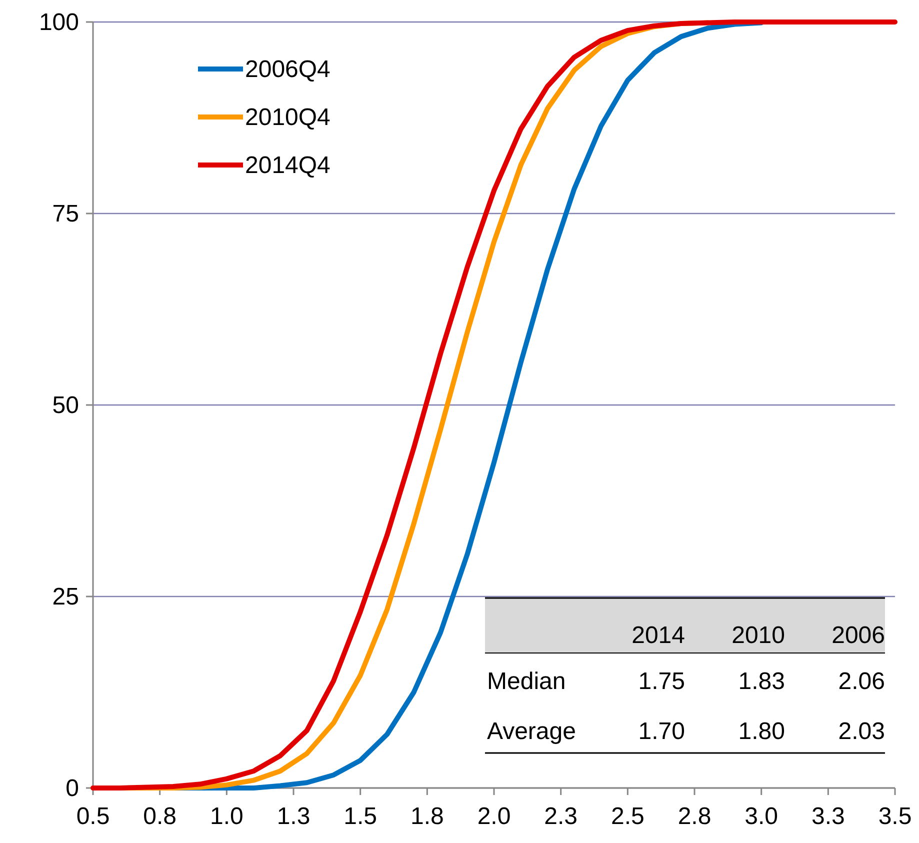 This screenshot has width=919, height=843. What do you see at coordinates (65, 214) in the screenshot?
I see `y-tick-label: 75` at bounding box center [65, 214].